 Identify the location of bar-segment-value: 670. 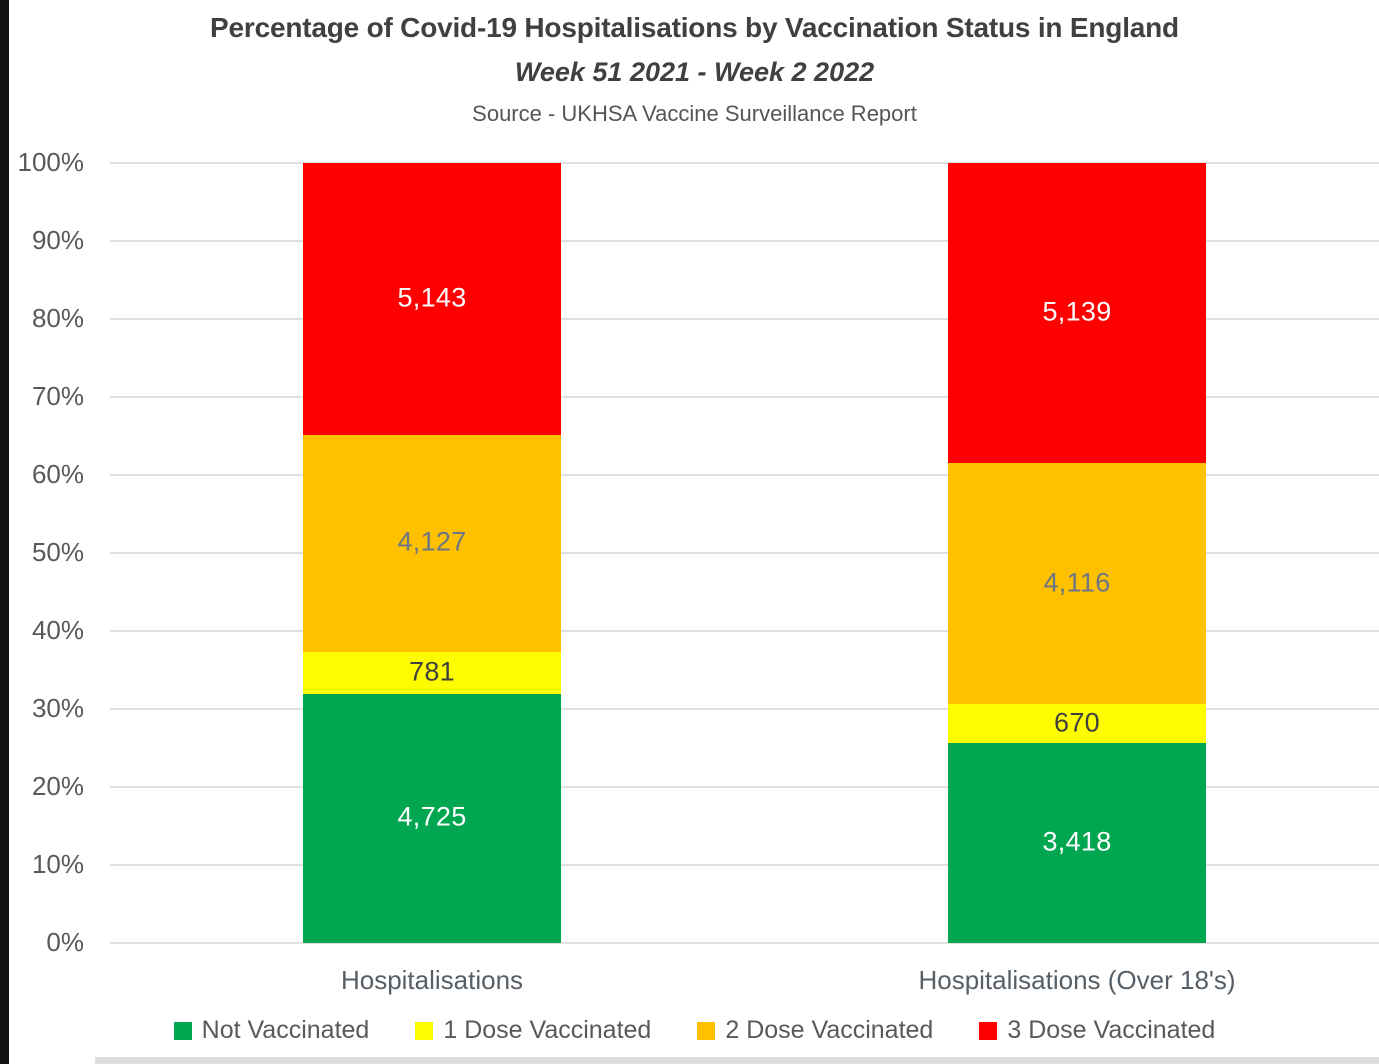
(1077, 721).